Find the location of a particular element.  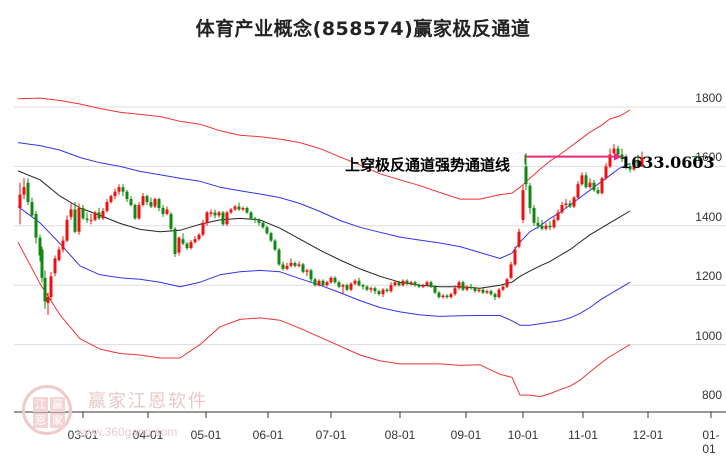

watermark-url: www.360gann.com is located at coordinates (127, 432).